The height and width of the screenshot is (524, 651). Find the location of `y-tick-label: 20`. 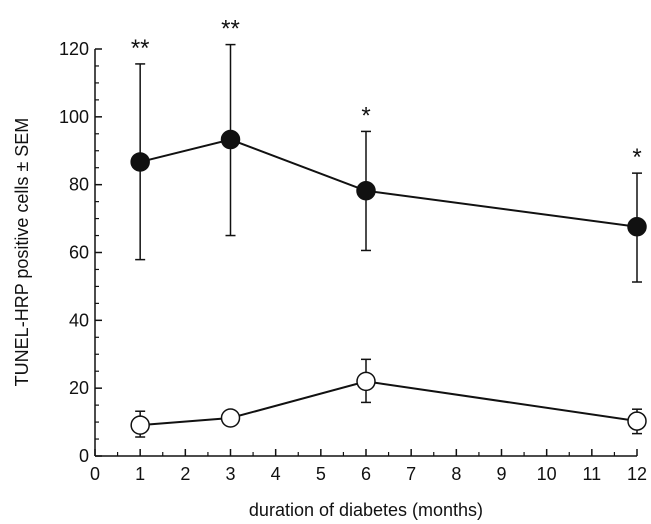

y-tick-label: 20 is located at coordinates (79, 388).